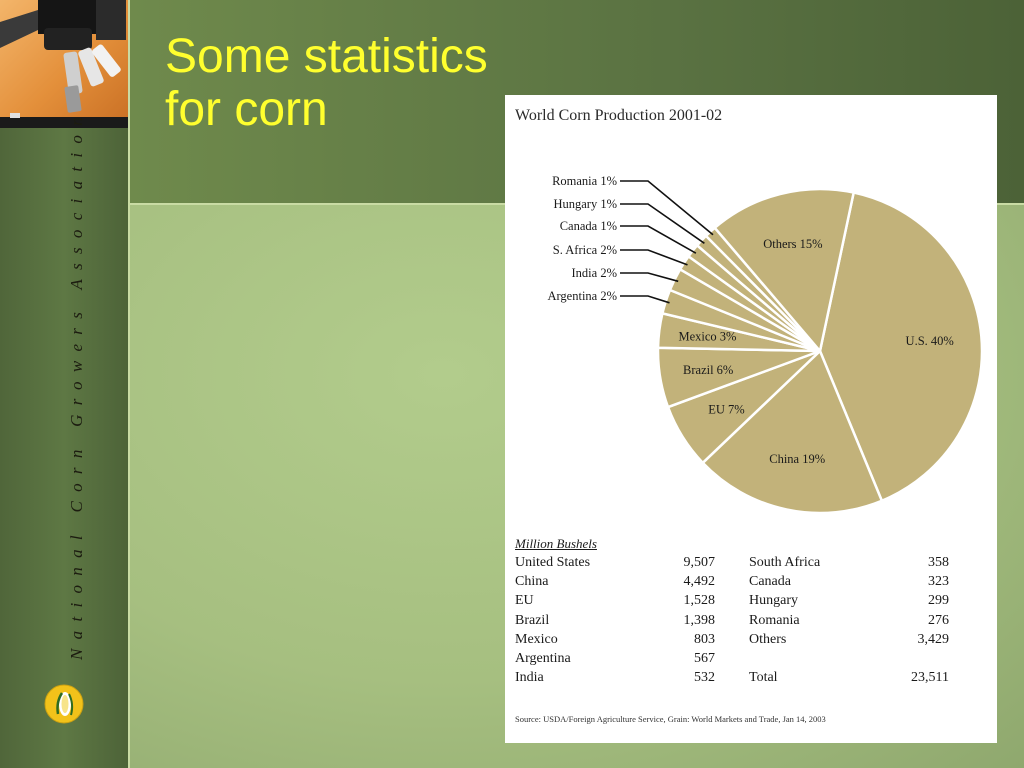 Image resolution: width=1024 pixels, height=768 pixels. What do you see at coordinates (773, 601) in the screenshot?
I see `table-cell-name: Hungary` at bounding box center [773, 601].